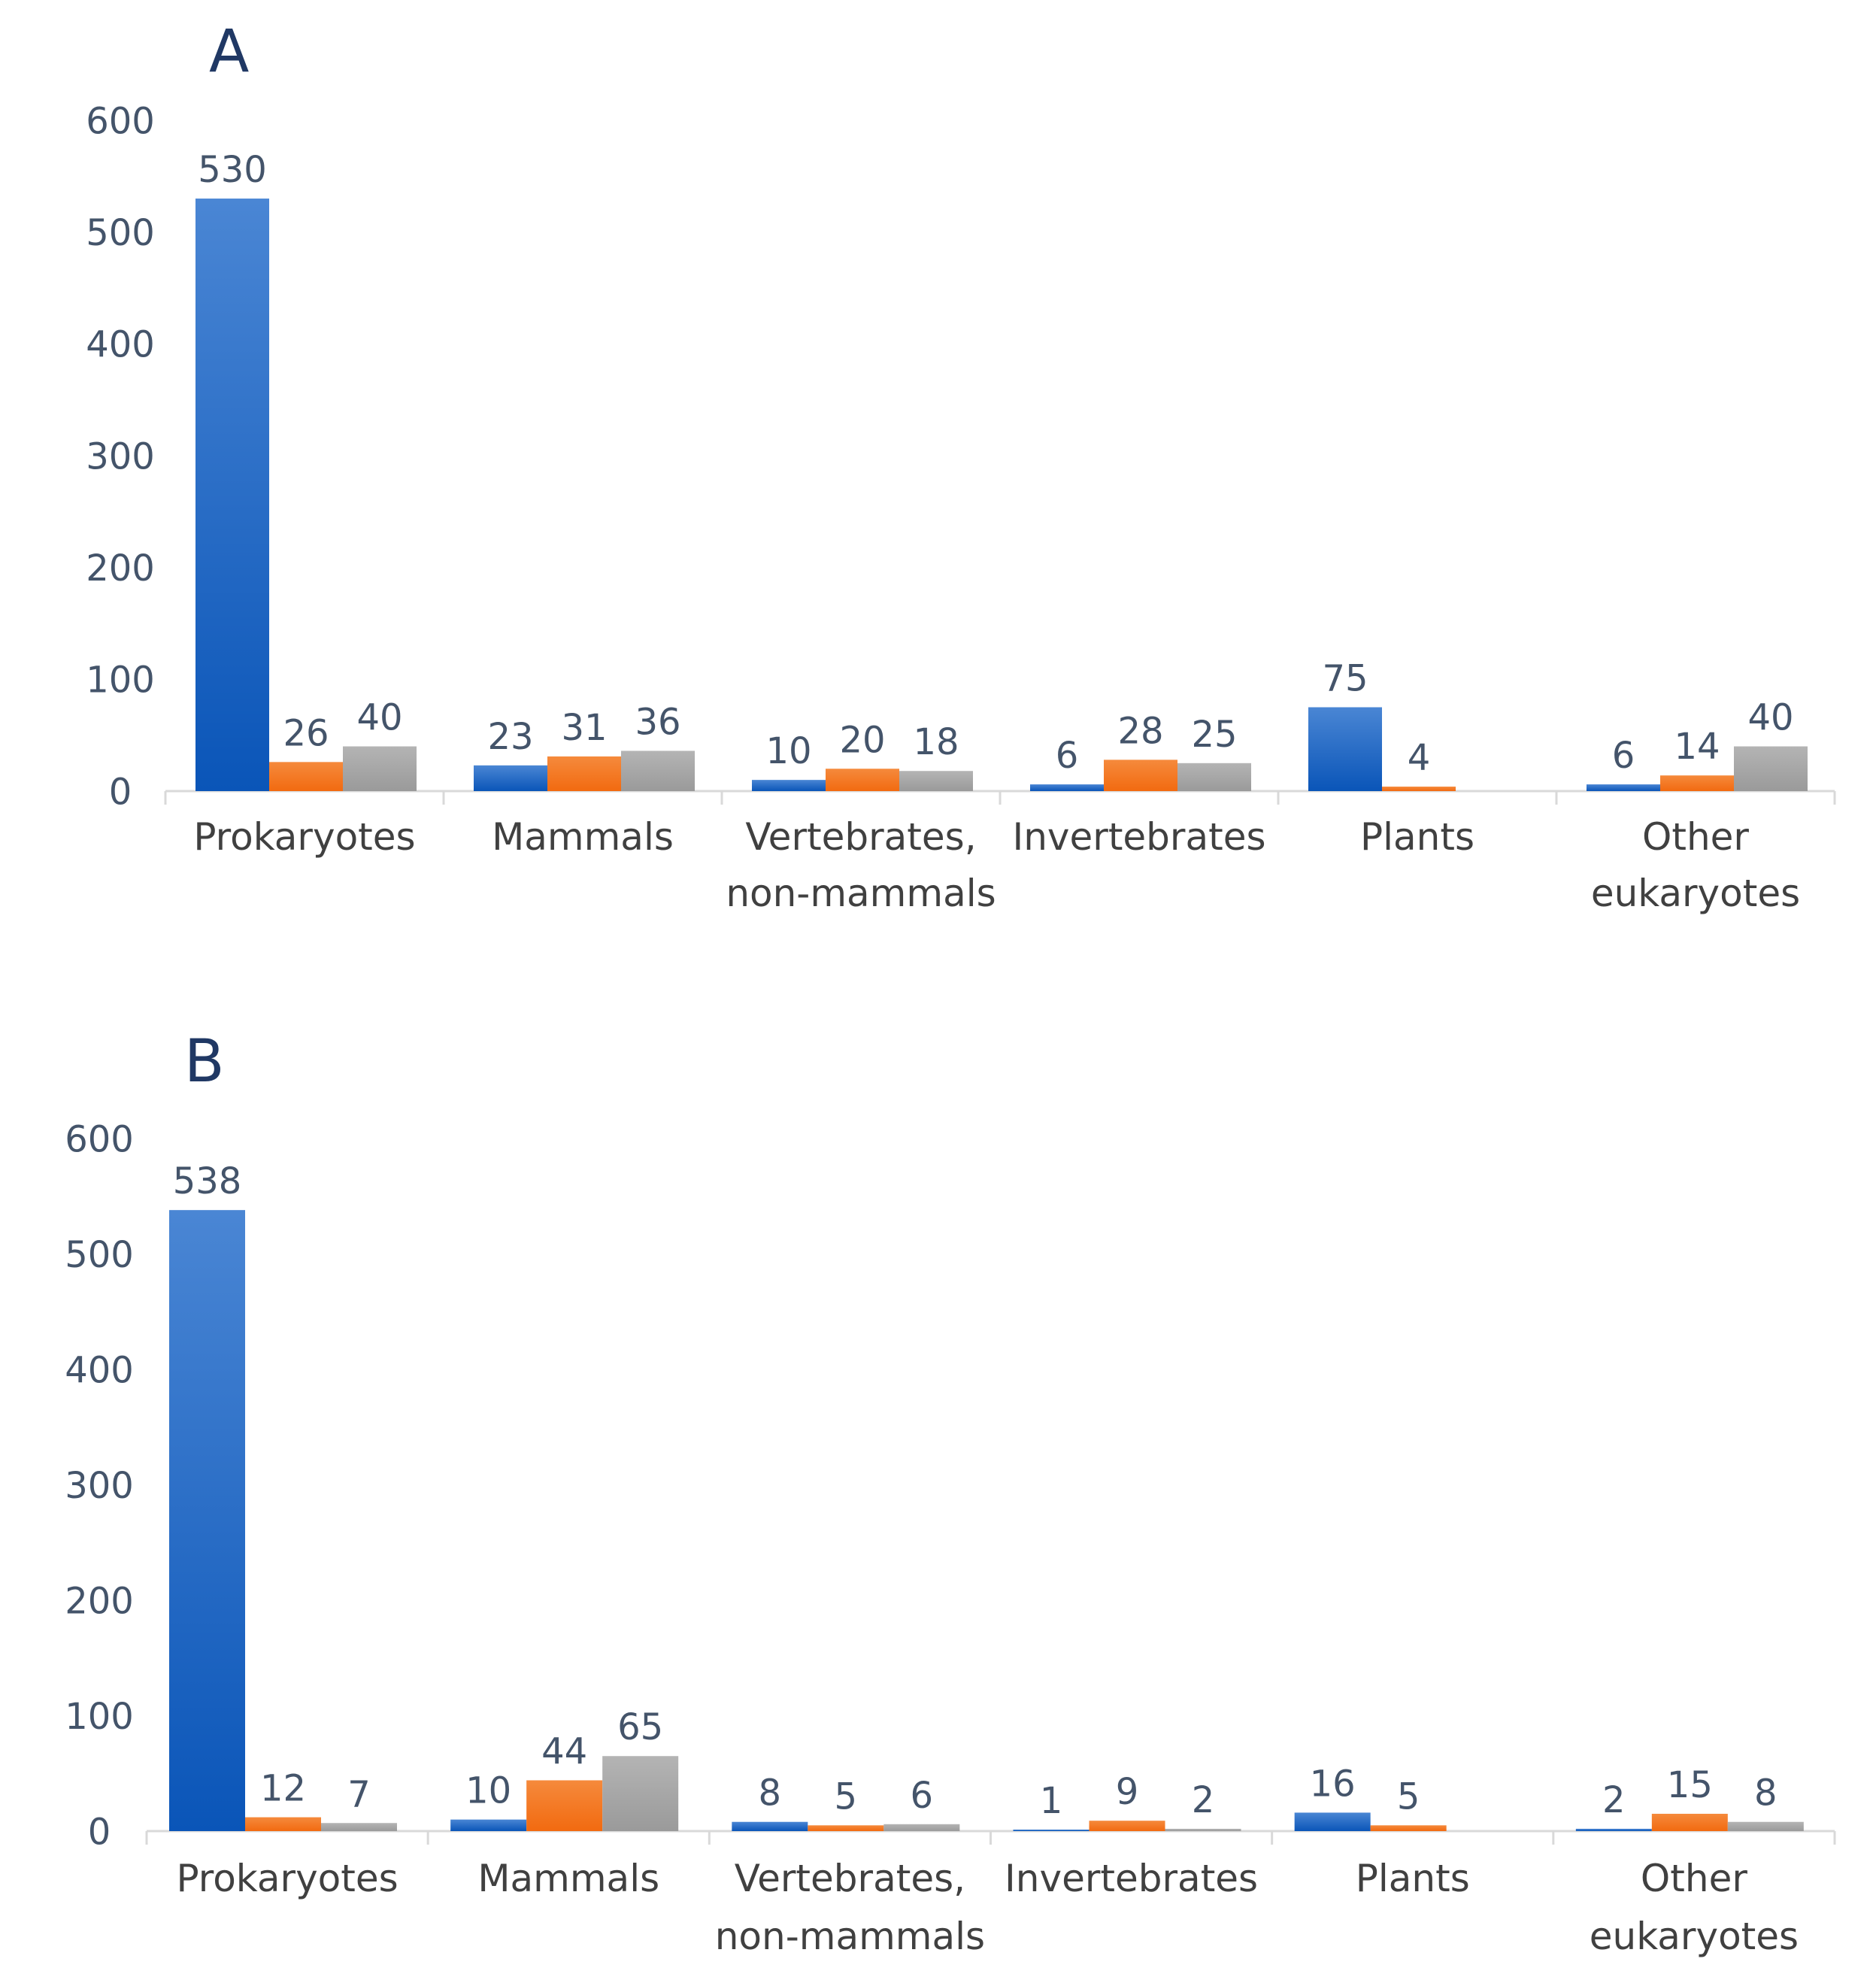  What do you see at coordinates (1051, 1801) in the screenshot?
I see `data-label: 1` at bounding box center [1051, 1801].